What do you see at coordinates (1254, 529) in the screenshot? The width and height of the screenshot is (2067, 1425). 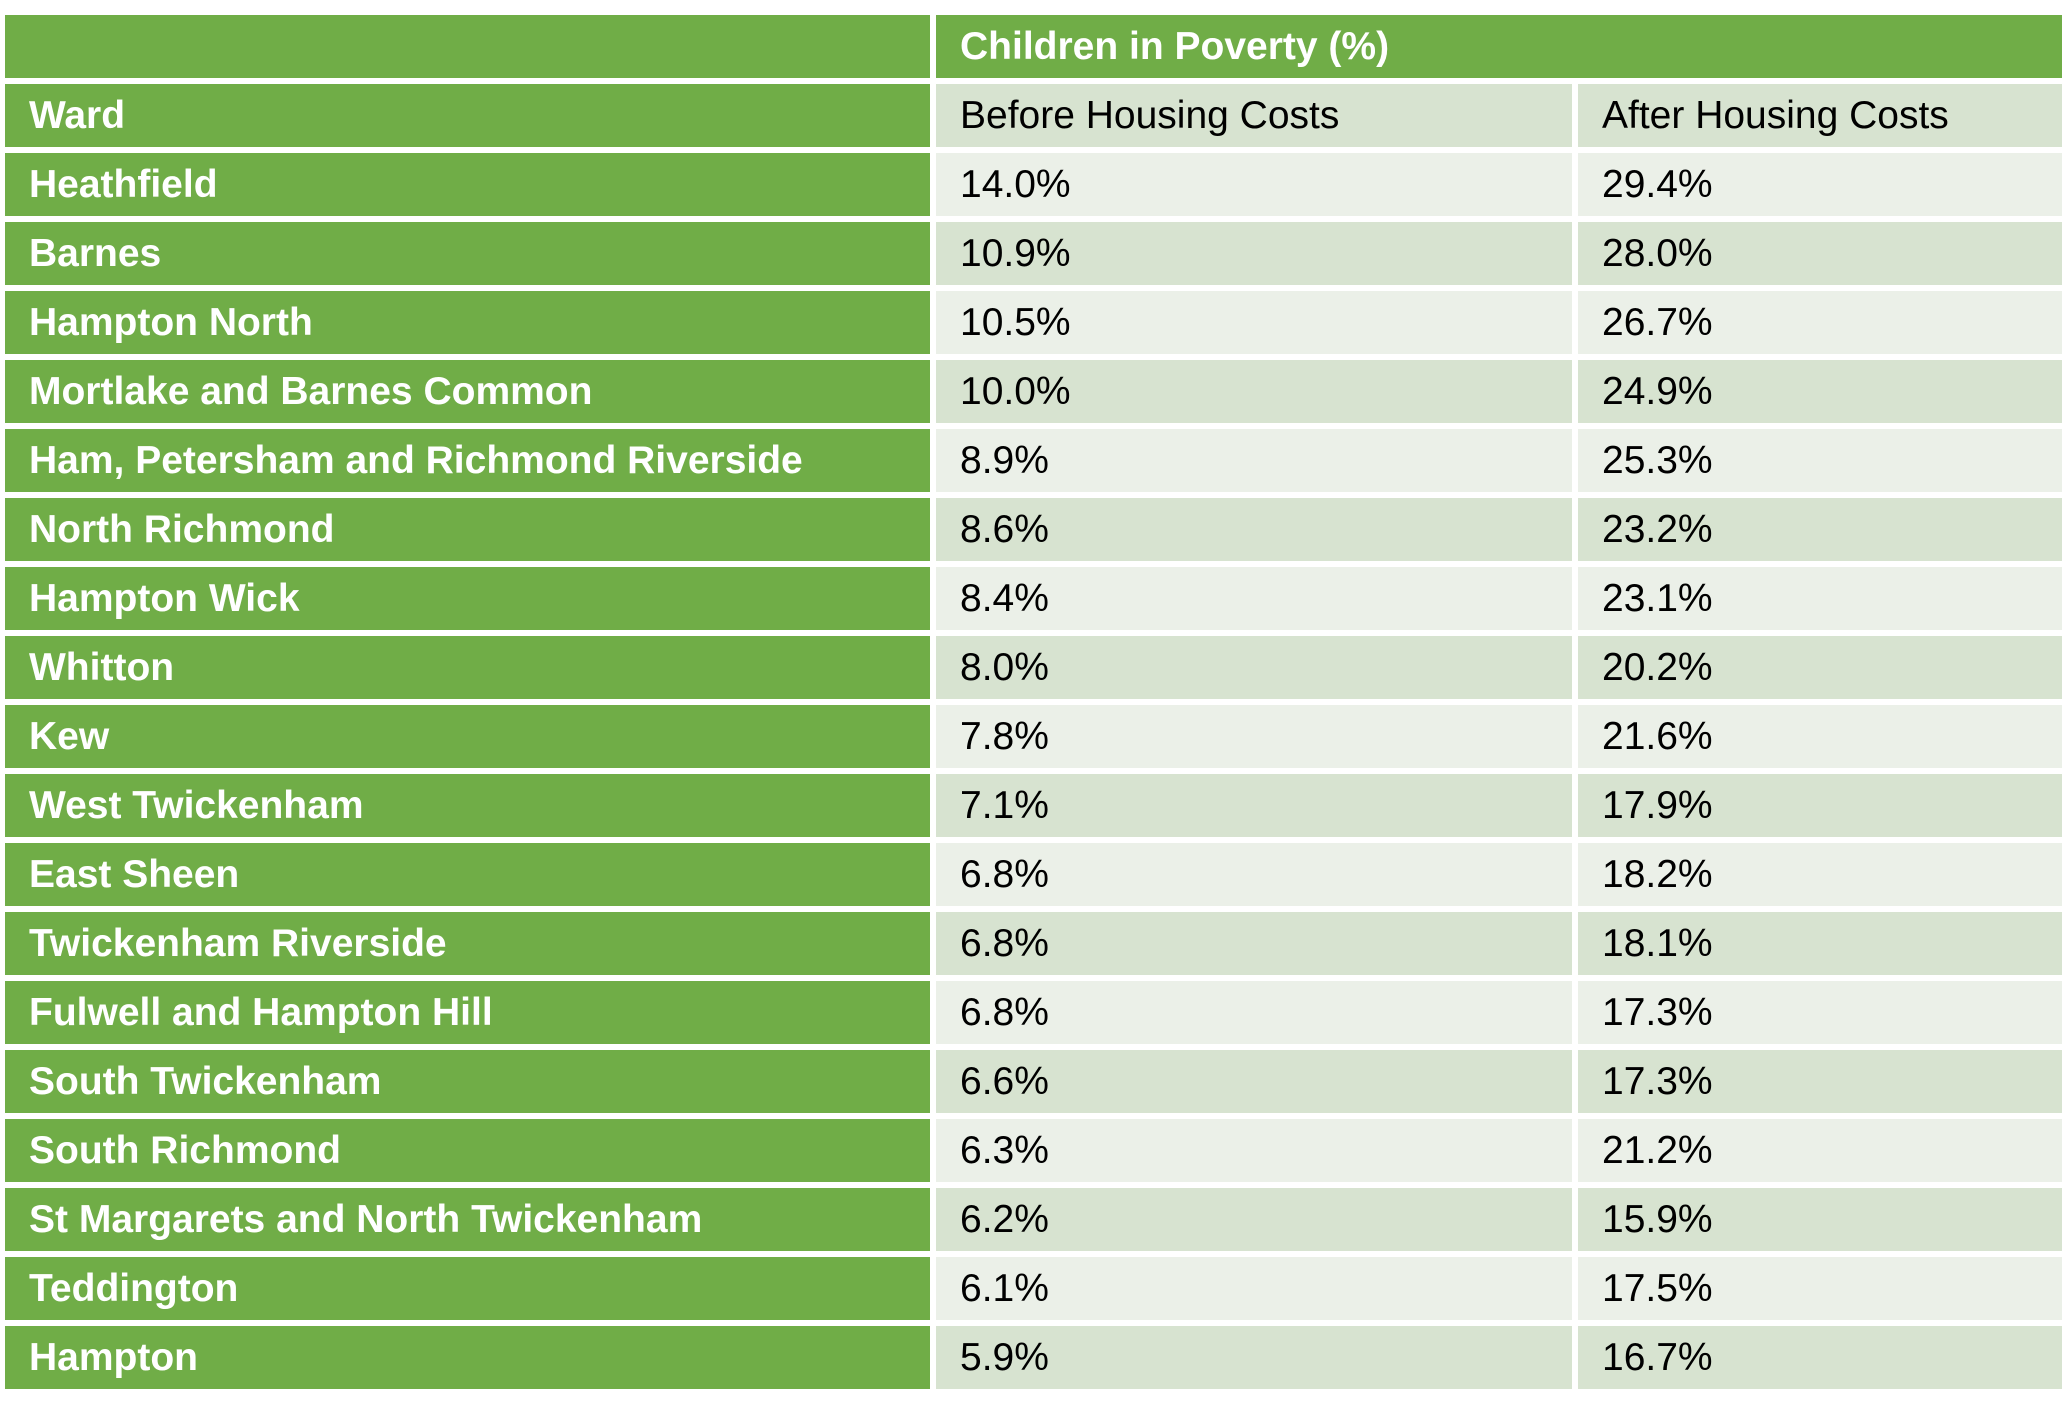 I see `before-housing-costs-cell: 8.6%` at bounding box center [1254, 529].